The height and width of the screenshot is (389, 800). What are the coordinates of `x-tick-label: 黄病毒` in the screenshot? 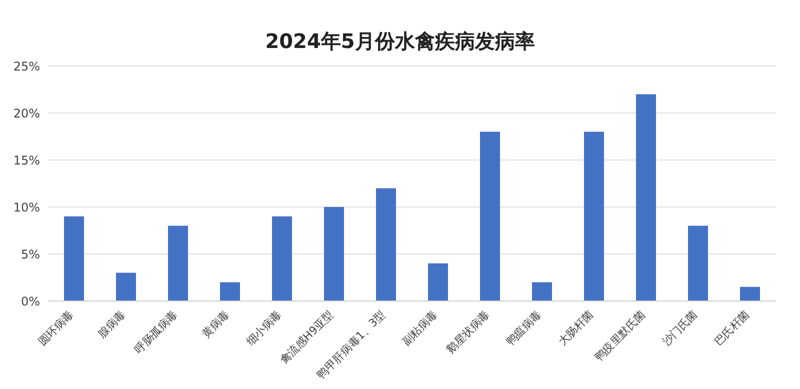 It's located at (216, 324).